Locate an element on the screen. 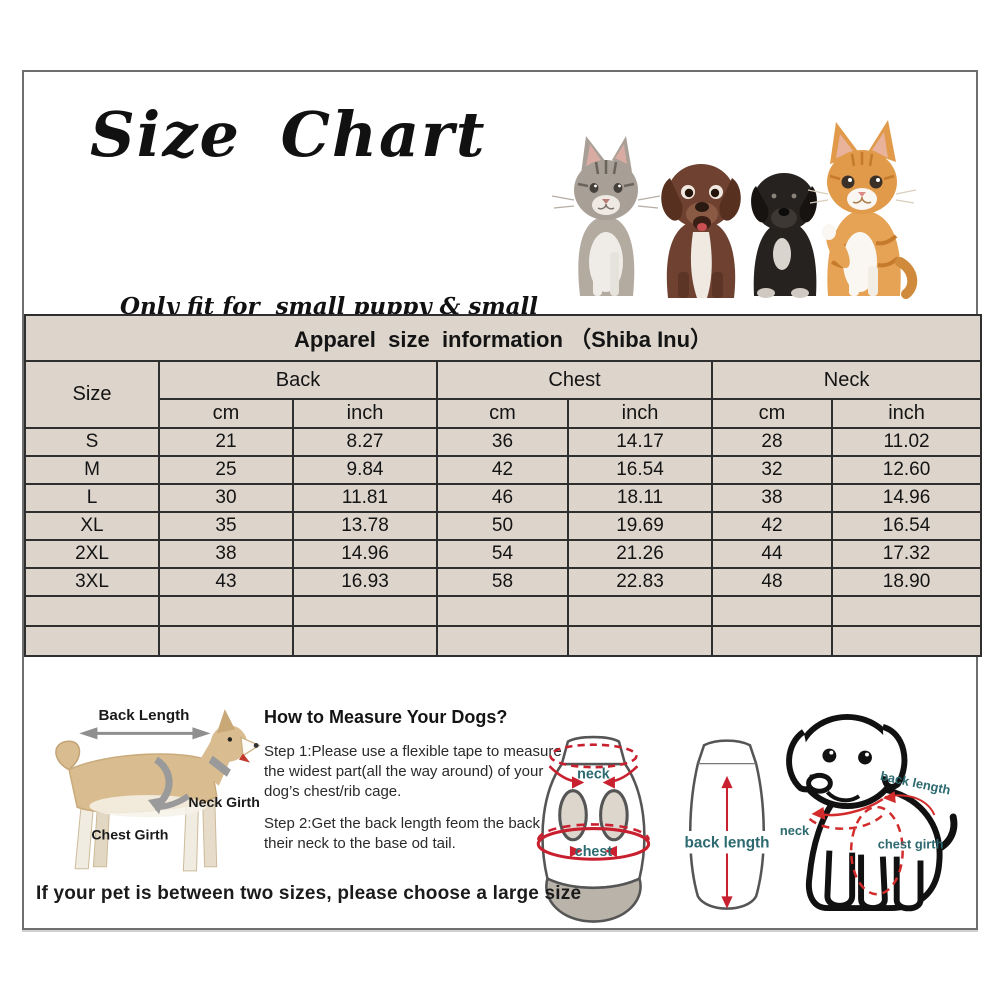 The width and height of the screenshot is (1000, 1000). cell-size: S is located at coordinates (92, 442).